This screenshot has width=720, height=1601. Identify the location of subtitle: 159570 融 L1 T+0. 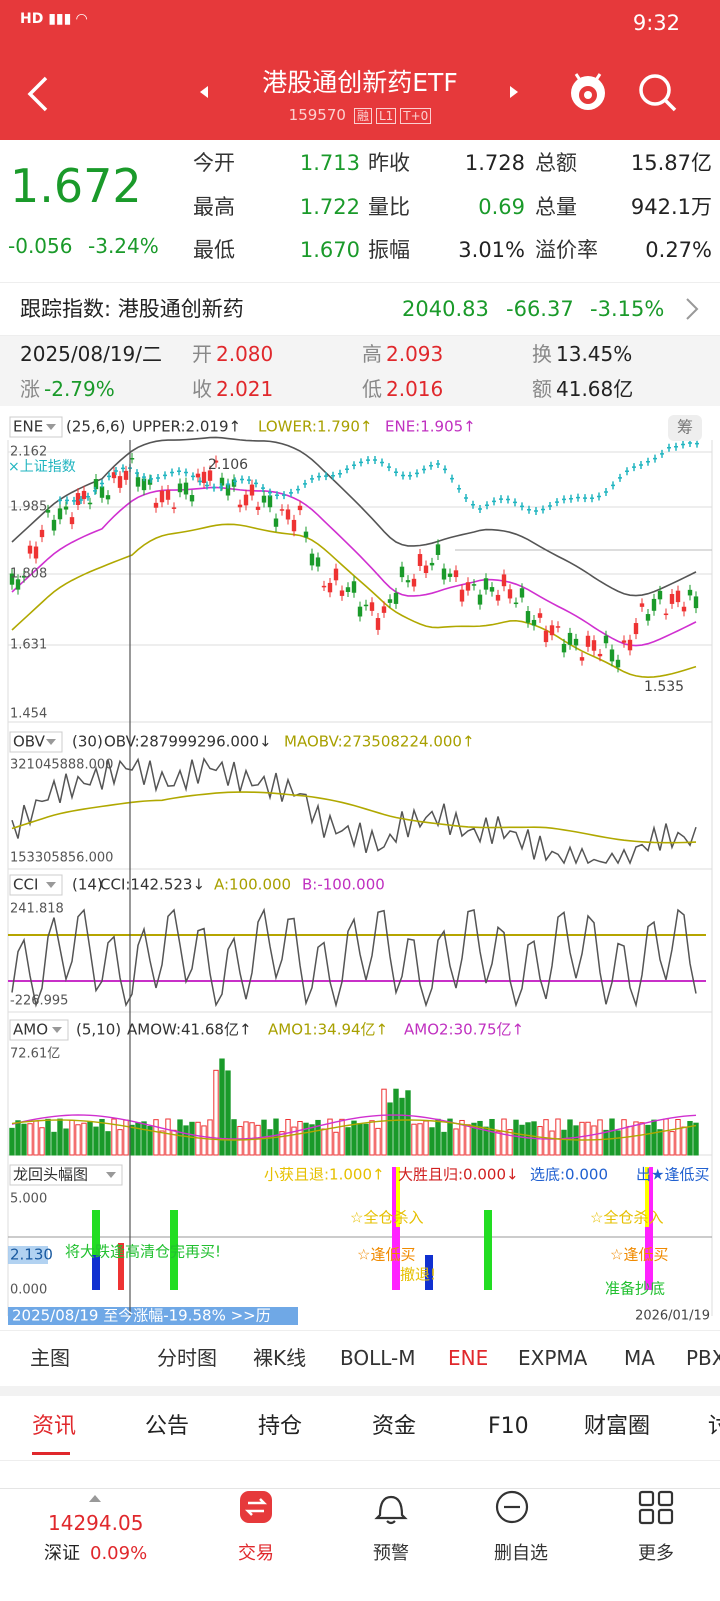
(360, 116).